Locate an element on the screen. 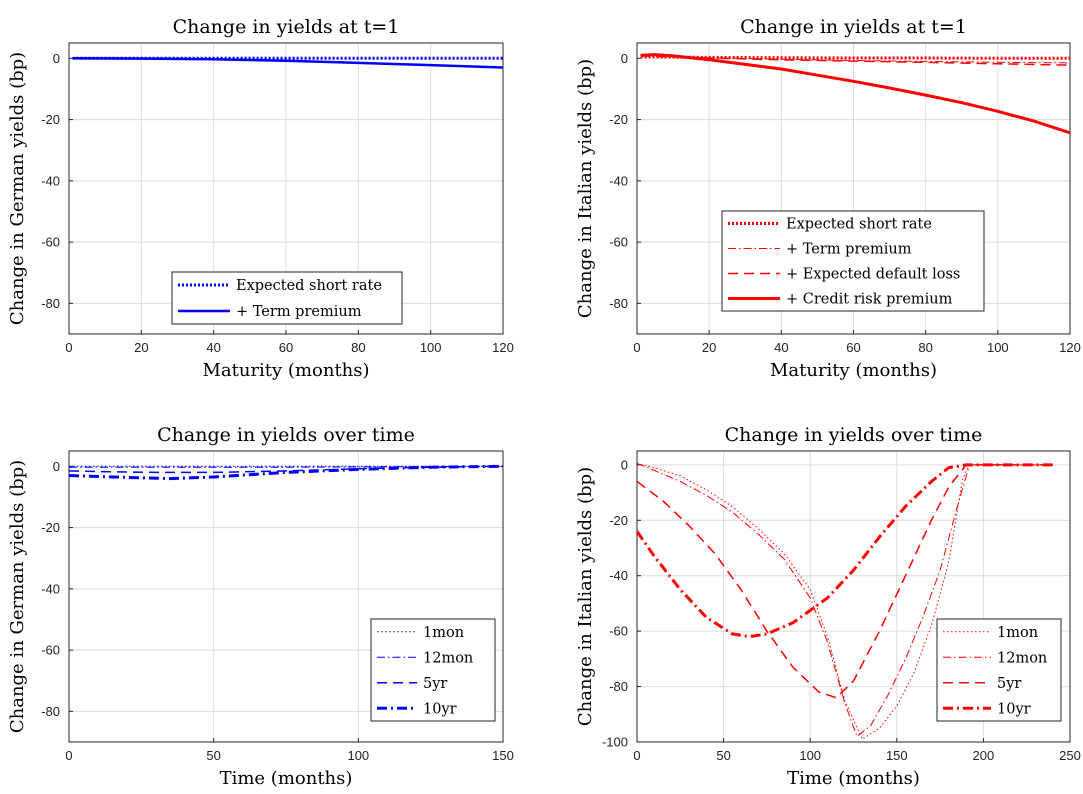  x-tick-label: 200 is located at coordinates (984, 755).